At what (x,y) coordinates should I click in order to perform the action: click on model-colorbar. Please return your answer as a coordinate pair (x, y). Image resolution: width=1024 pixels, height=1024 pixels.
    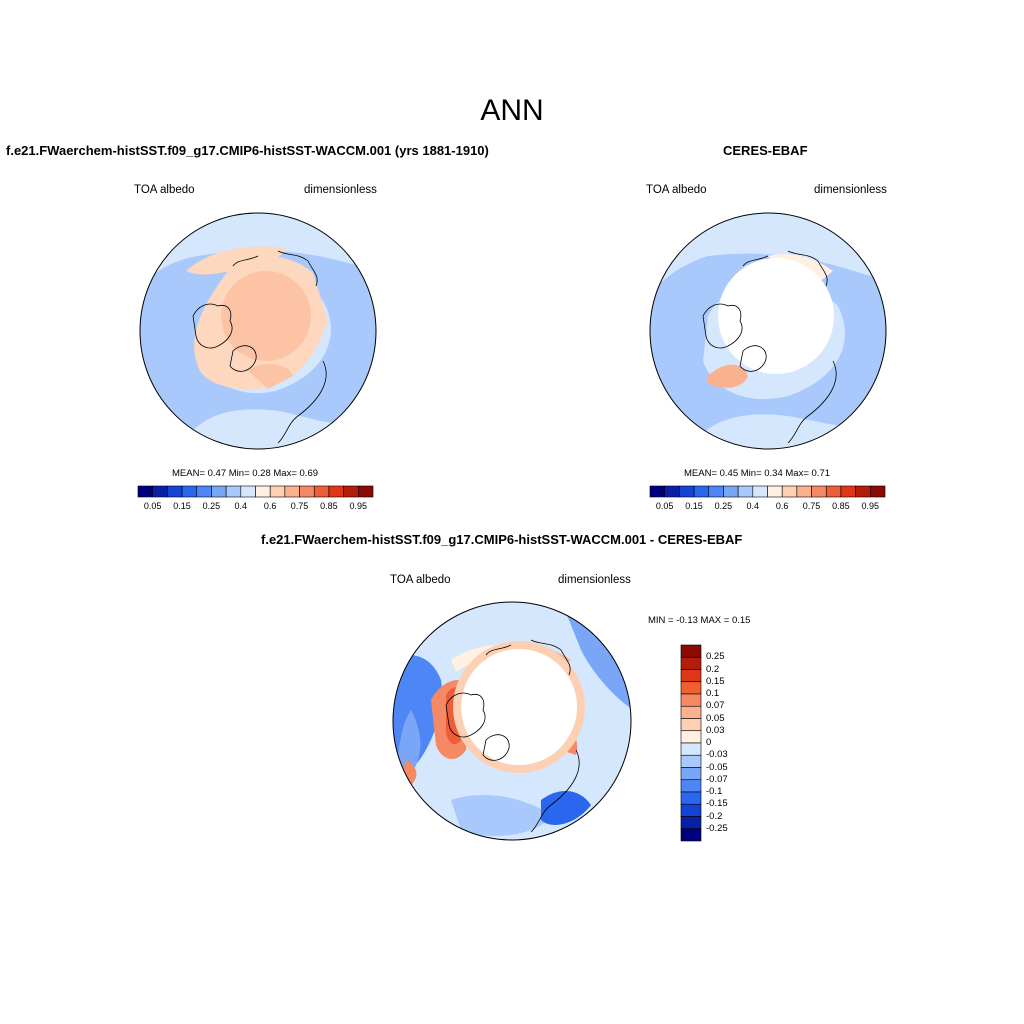
    Looking at the image, I should click on (255, 491).